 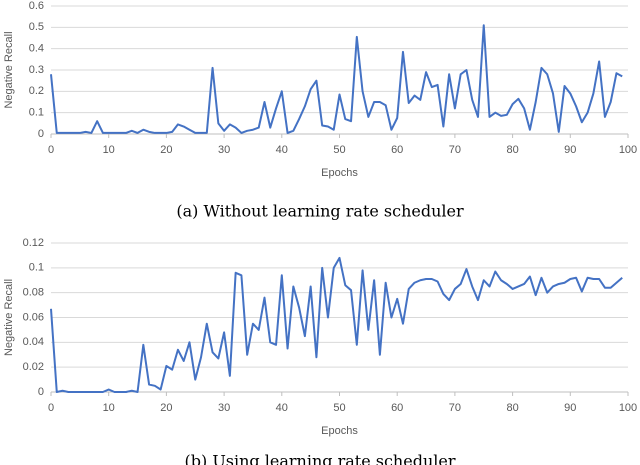 What do you see at coordinates (36, 91) in the screenshot?
I see `y-tick-label: 0.2` at bounding box center [36, 91].